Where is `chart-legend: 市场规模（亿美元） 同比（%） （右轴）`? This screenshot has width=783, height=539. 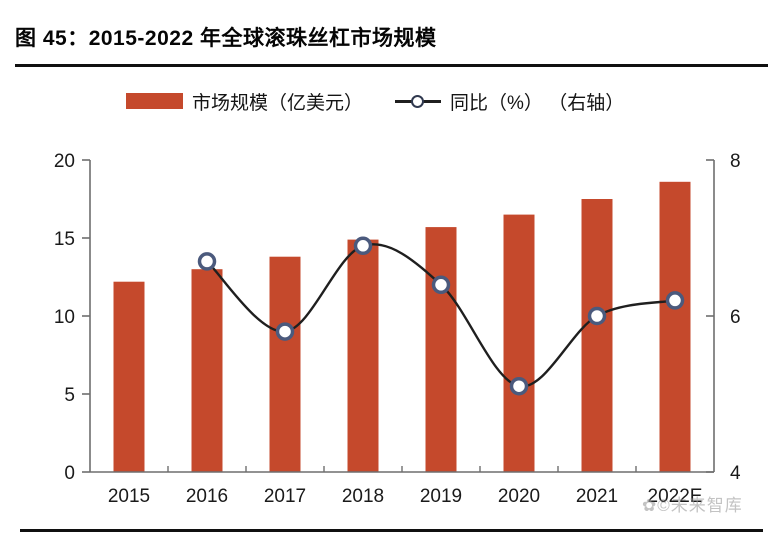
chart-legend: 市场规模（亿美元） 同比（%） （右轴） is located at coordinates (391, 101).